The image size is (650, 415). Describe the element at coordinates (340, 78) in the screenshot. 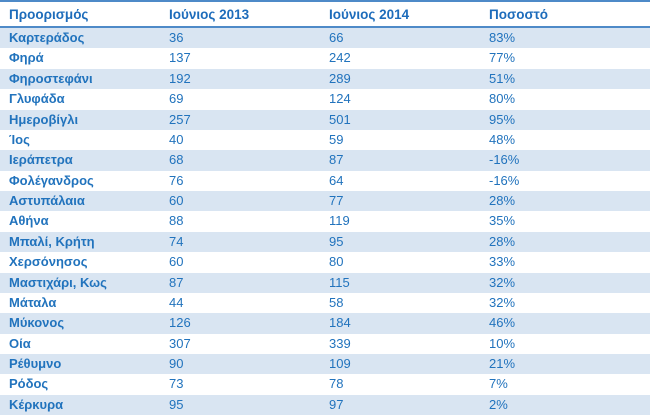

I see `june-2014-cell: 289` at that location.